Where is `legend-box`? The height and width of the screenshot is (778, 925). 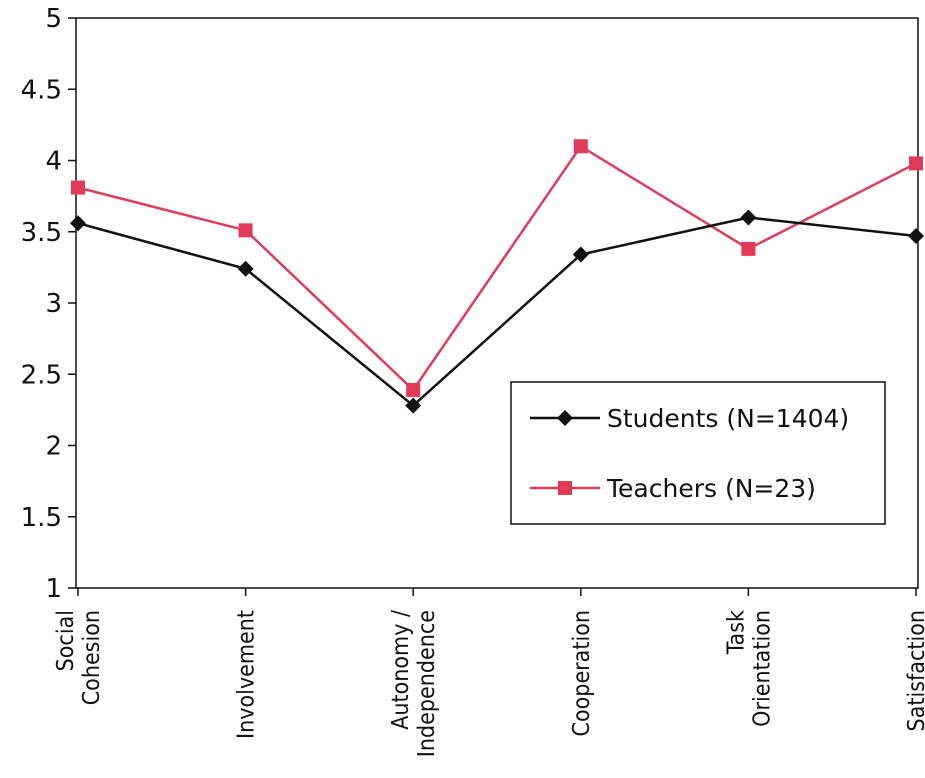
legend-box is located at coordinates (698, 453).